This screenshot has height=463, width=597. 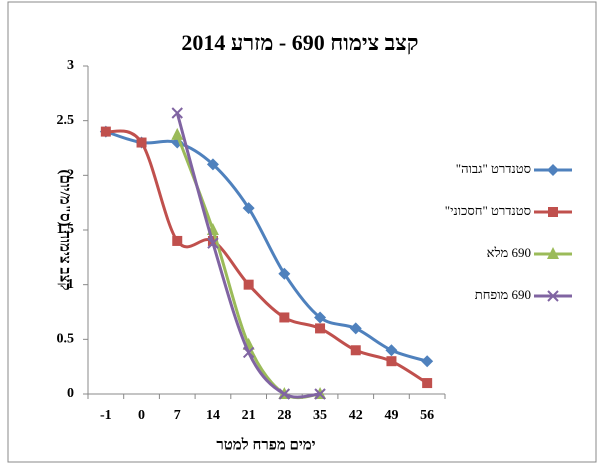 I want to click on y-tick-label: 3, so click(x=70, y=65).